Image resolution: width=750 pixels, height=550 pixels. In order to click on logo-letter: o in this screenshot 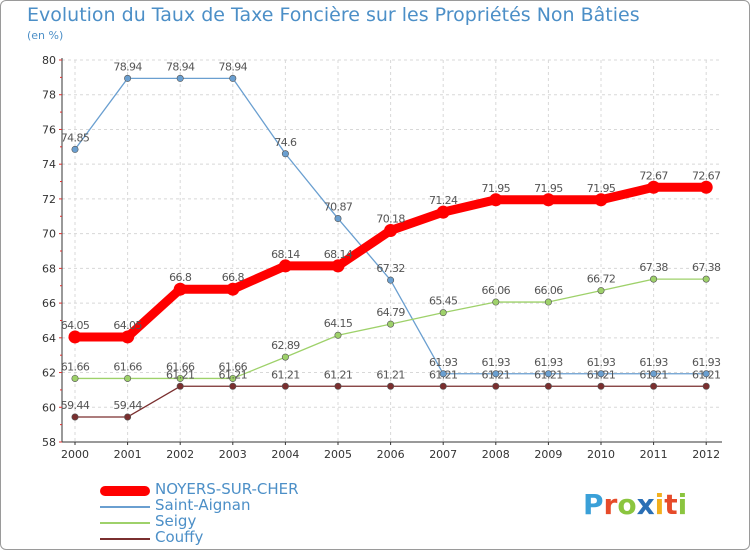, I will do `click(627, 504)`.